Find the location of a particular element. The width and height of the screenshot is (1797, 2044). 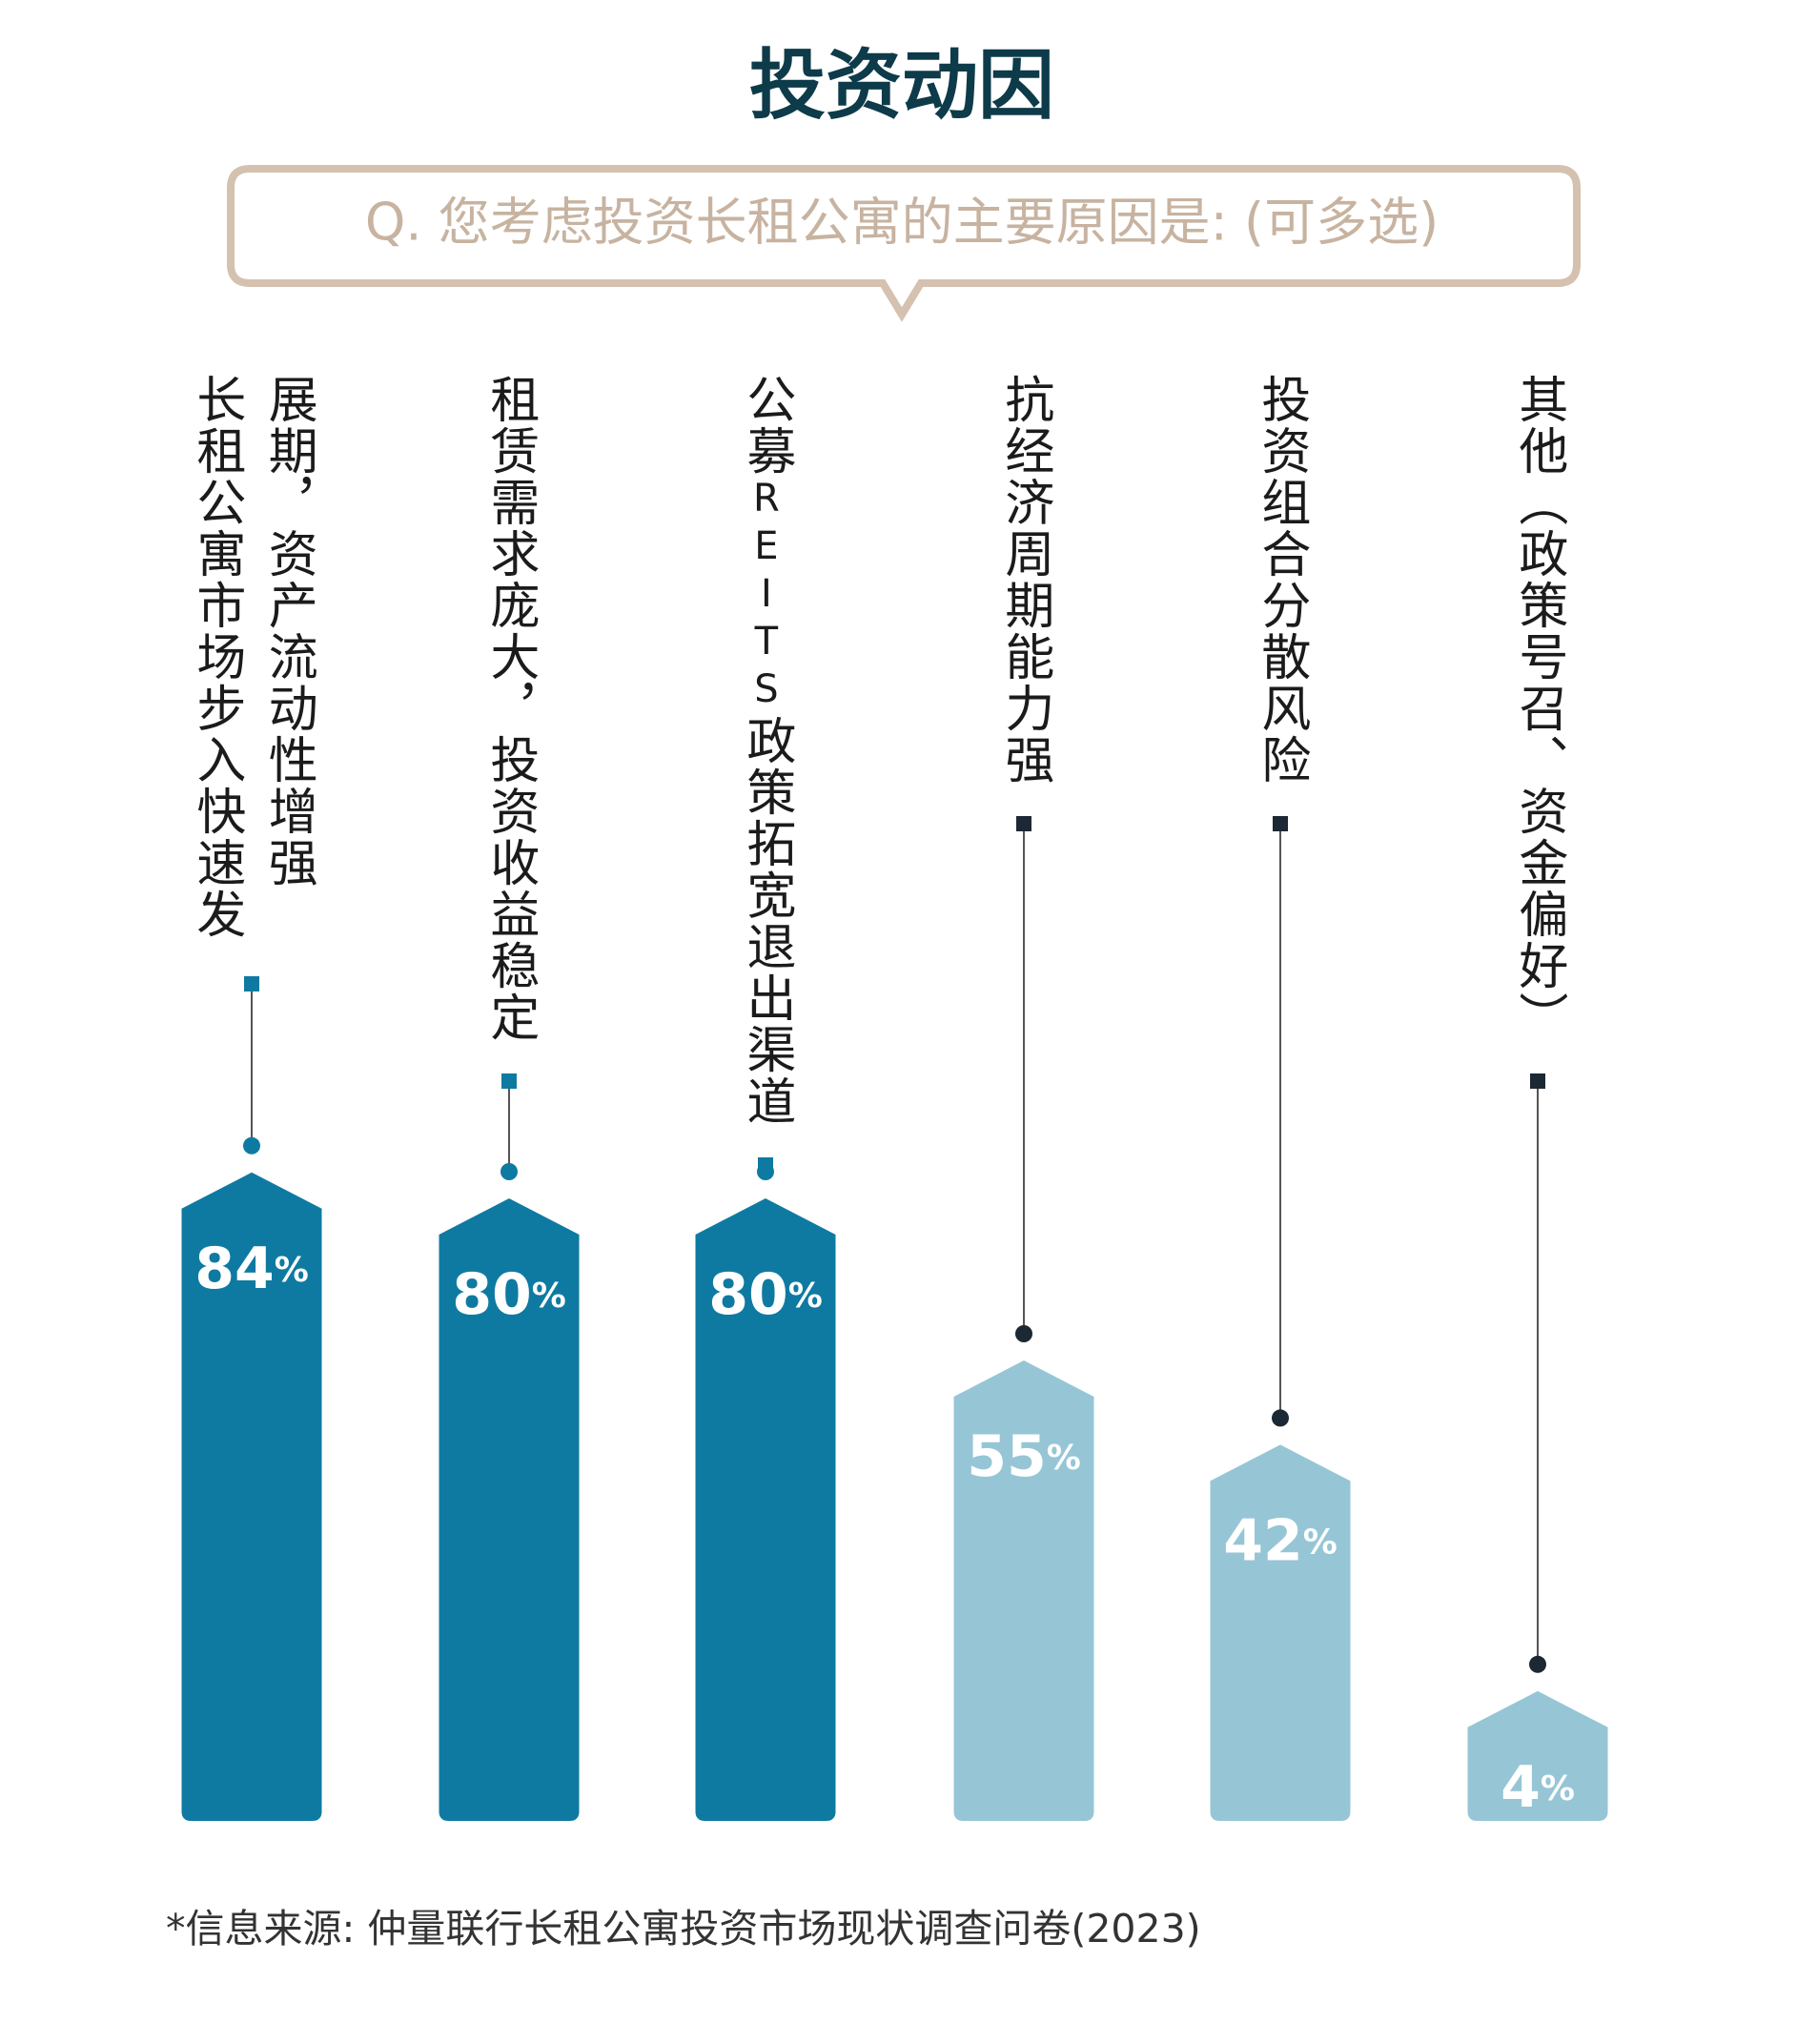

value-label: 4% is located at coordinates (1538, 1786).